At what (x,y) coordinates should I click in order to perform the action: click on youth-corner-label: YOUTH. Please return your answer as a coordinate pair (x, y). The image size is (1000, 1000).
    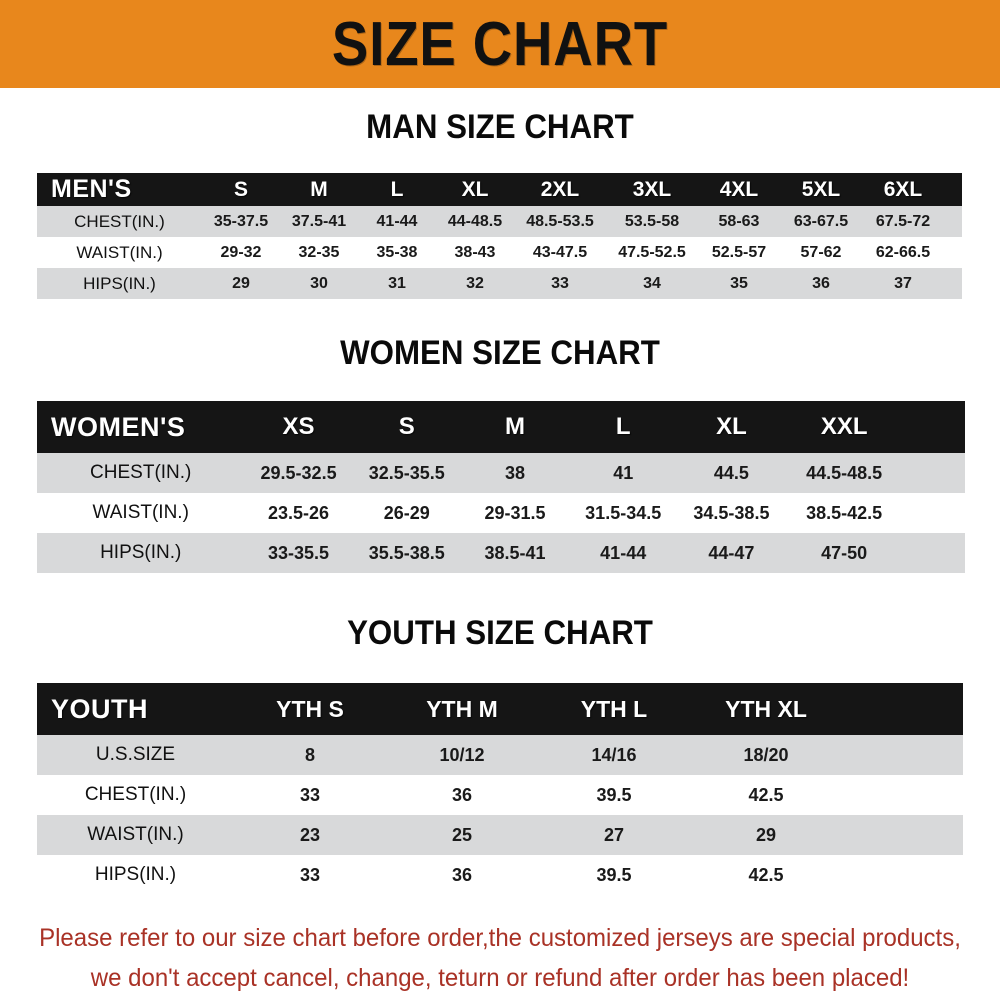
    Looking at the image, I should click on (135, 709).